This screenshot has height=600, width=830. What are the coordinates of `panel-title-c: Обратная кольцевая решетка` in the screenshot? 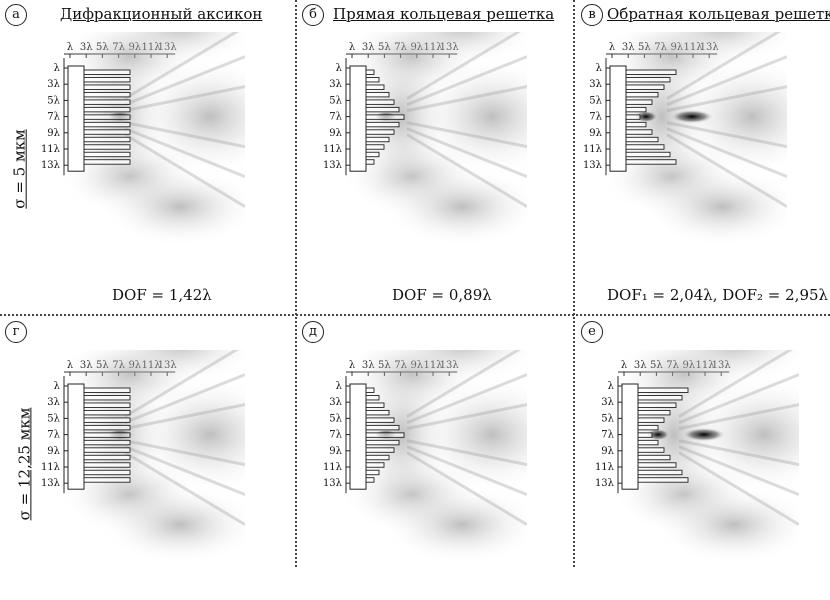 It's located at (718, 14).